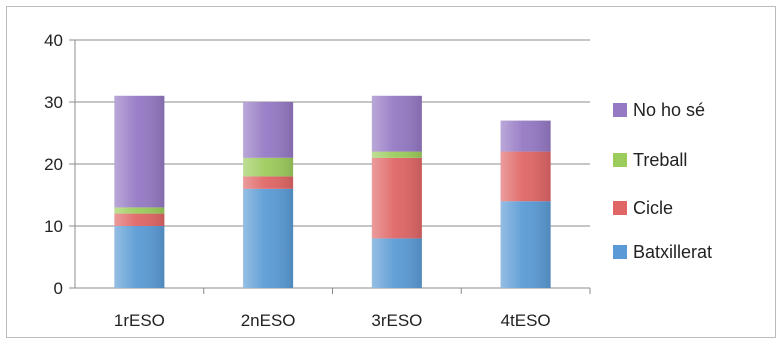  What do you see at coordinates (58, 288) in the screenshot?
I see `y-tick-label: 0` at bounding box center [58, 288].